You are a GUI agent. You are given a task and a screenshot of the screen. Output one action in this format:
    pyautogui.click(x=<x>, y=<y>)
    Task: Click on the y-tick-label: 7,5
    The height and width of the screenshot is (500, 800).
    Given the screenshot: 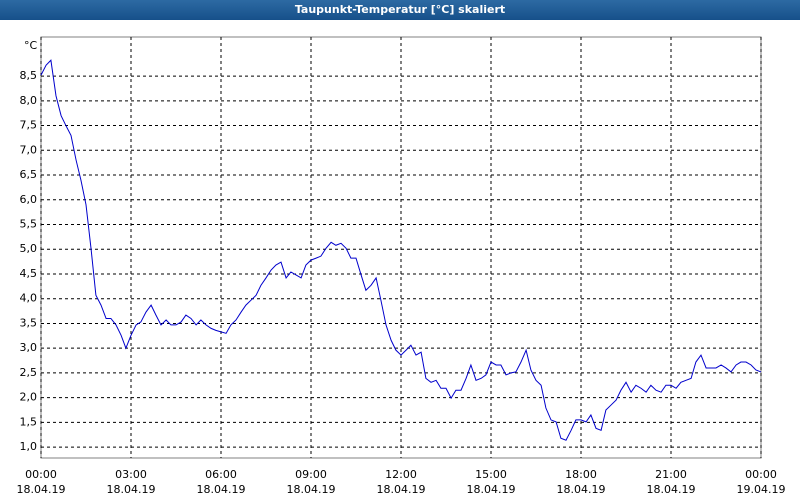 What is the action you would take?
    pyautogui.click(x=29, y=125)
    